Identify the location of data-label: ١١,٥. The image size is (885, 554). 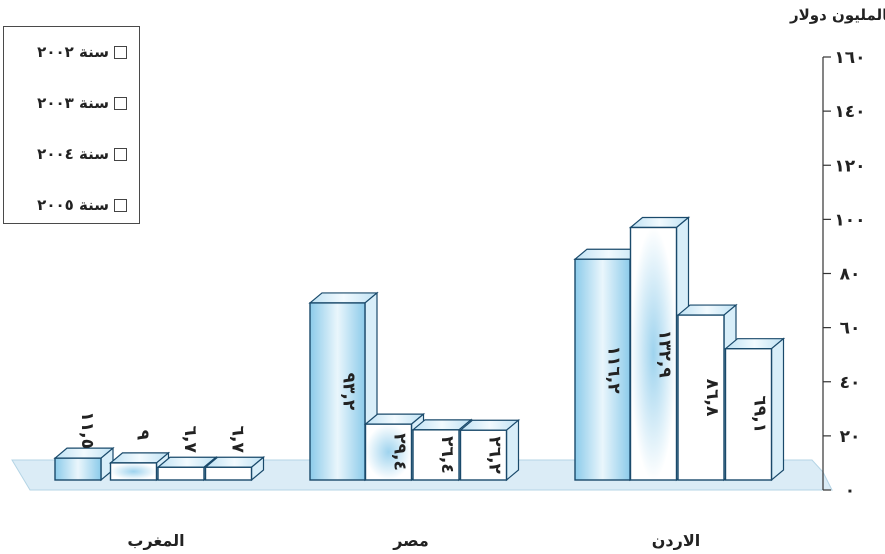
(87, 430).